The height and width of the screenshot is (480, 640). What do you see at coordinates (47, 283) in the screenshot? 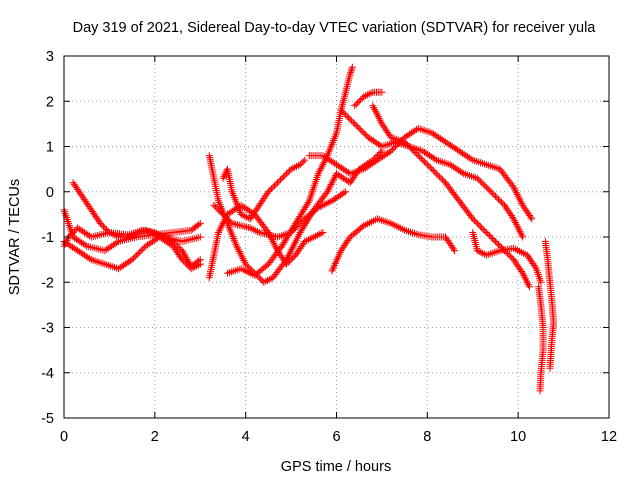
I see `y-tick-label: -2` at bounding box center [47, 283].